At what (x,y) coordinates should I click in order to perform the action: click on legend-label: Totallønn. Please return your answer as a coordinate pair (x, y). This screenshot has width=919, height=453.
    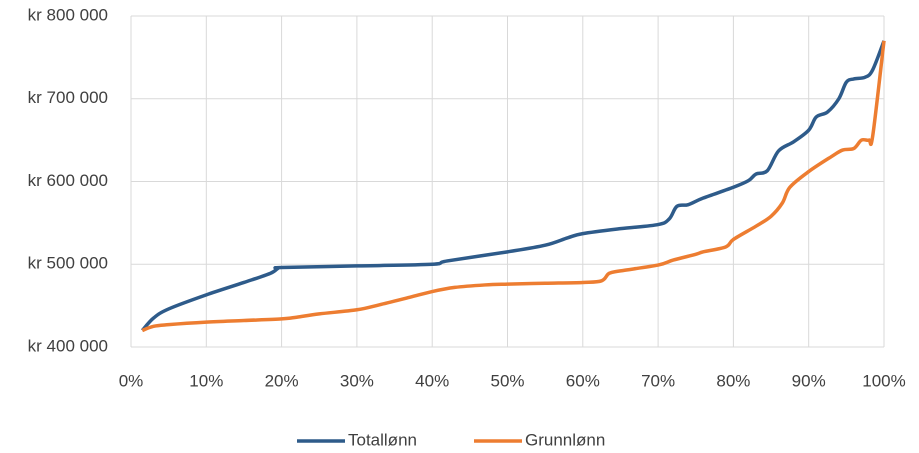
    Looking at the image, I should click on (382, 439).